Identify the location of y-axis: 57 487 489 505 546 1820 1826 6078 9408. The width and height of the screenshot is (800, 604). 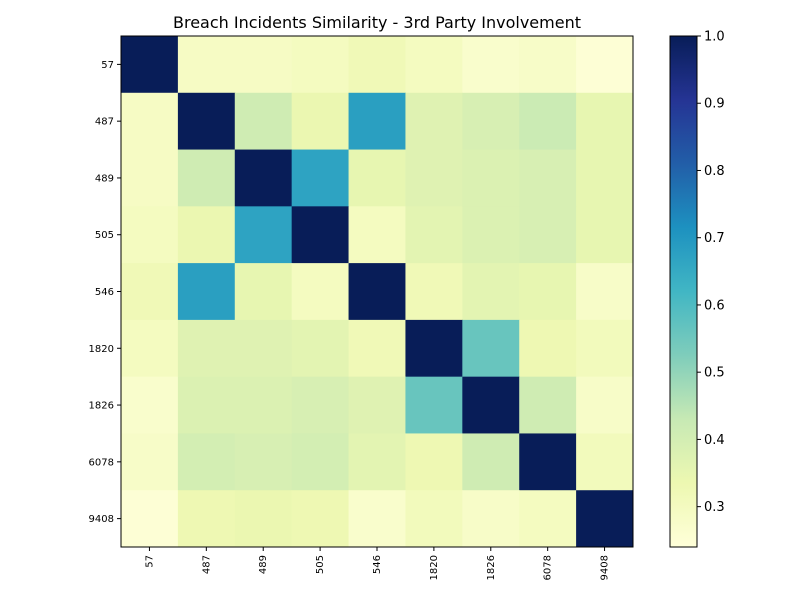
(105, 292).